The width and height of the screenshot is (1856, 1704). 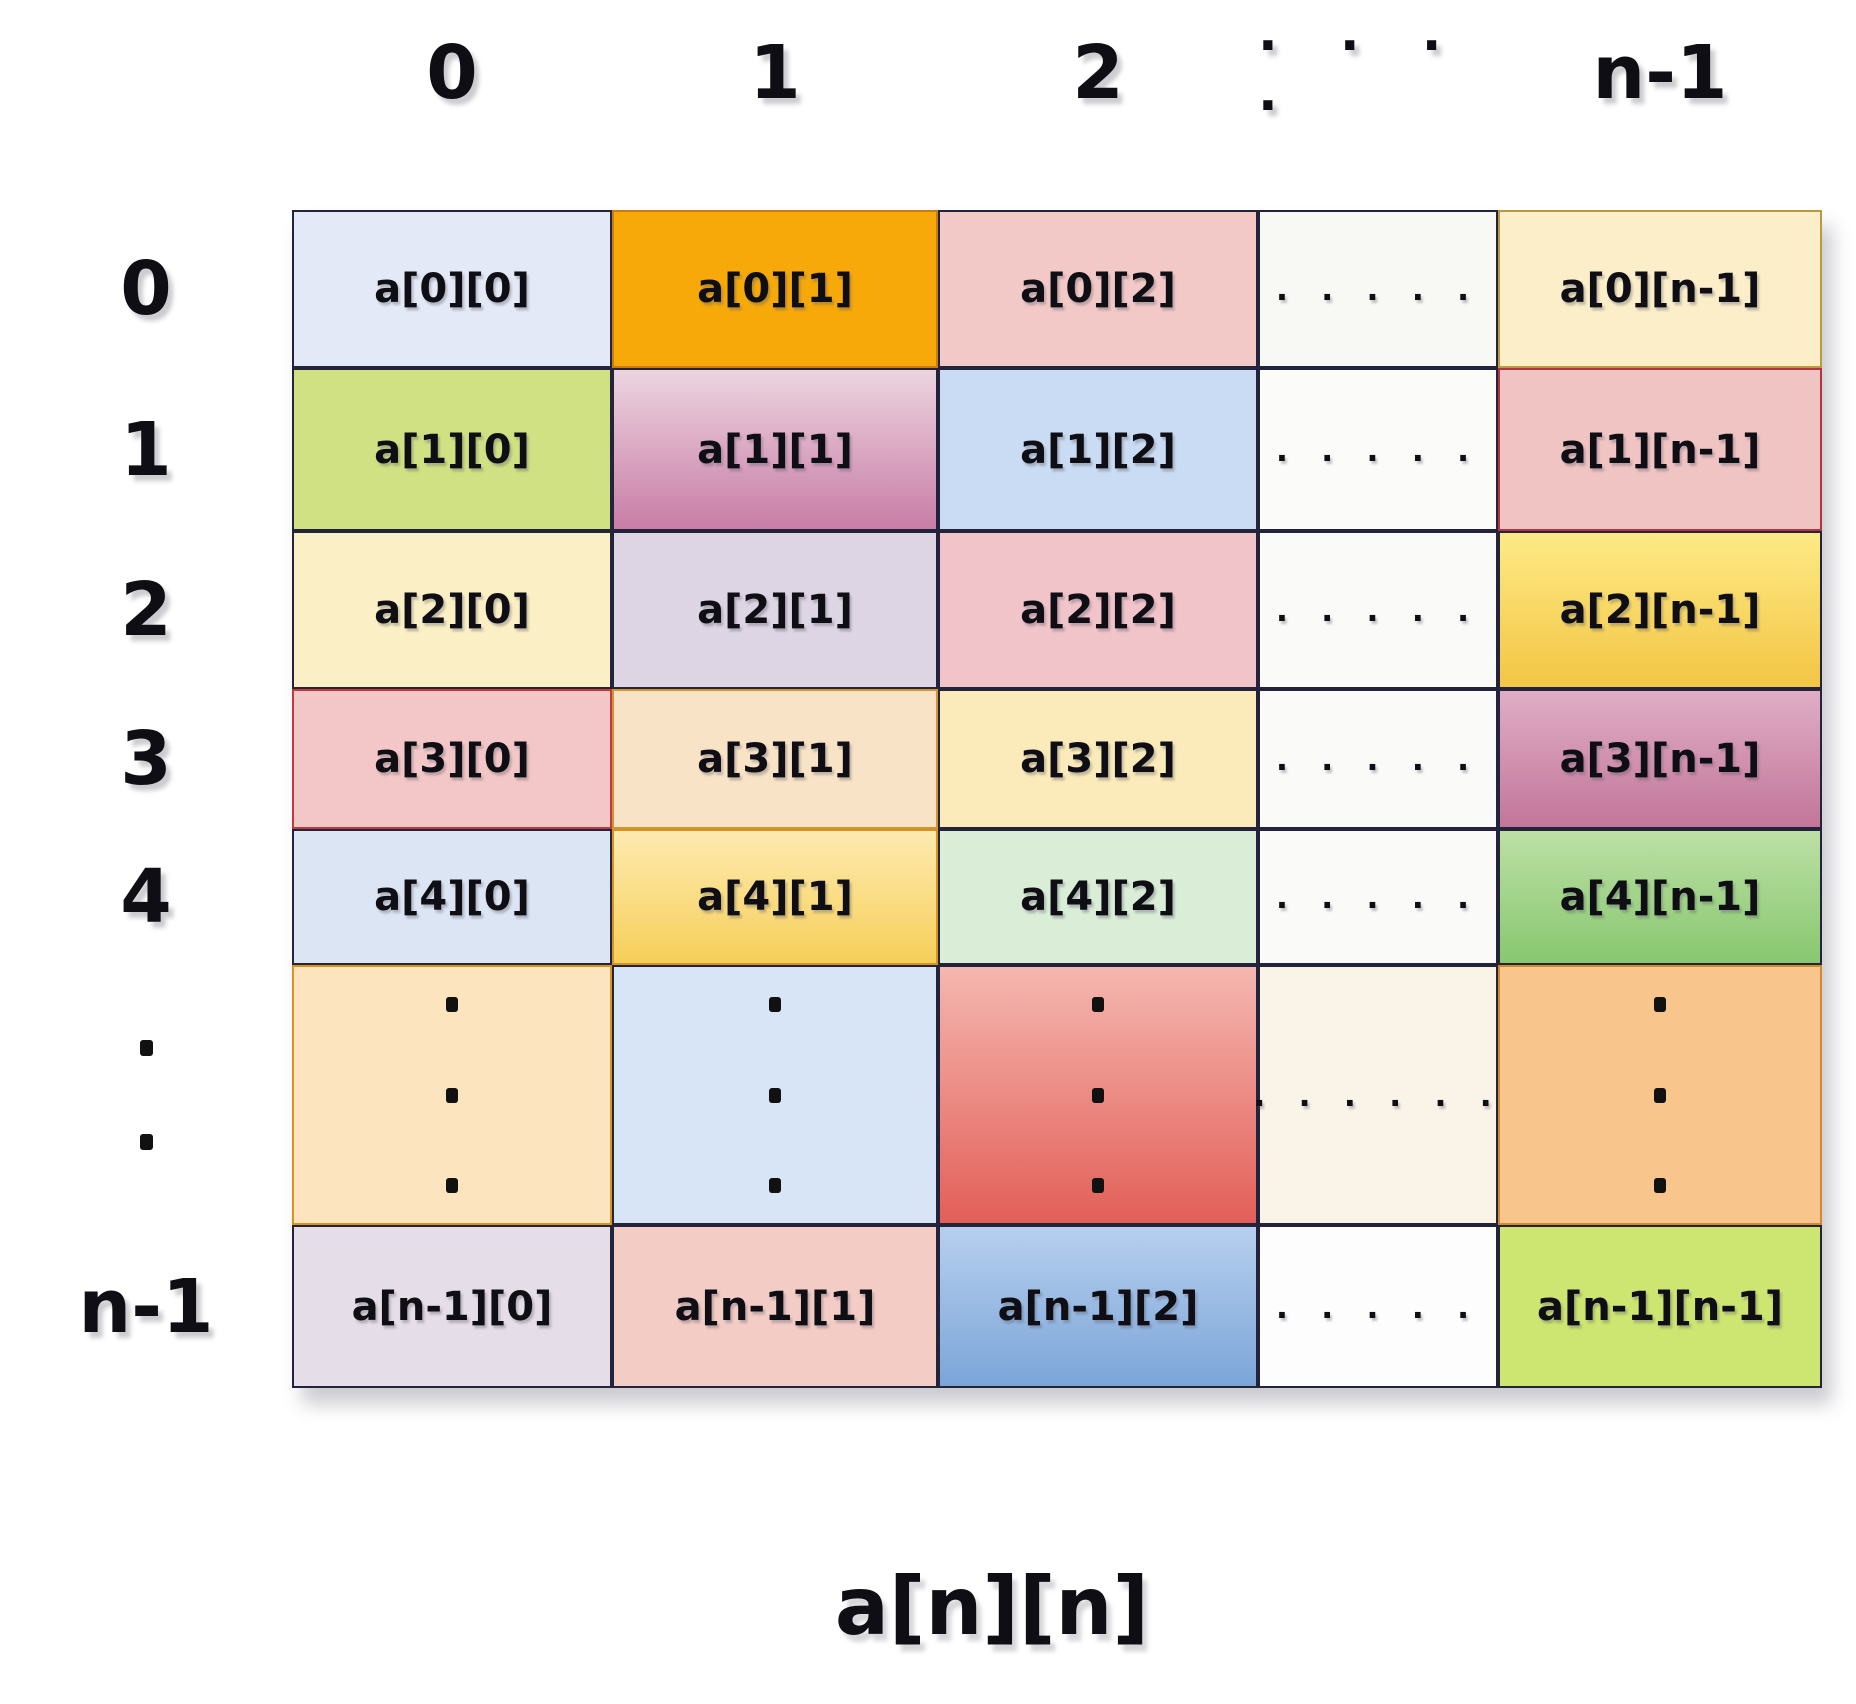 I want to click on figure-caption: a[n][n], so click(x=992, y=1606).